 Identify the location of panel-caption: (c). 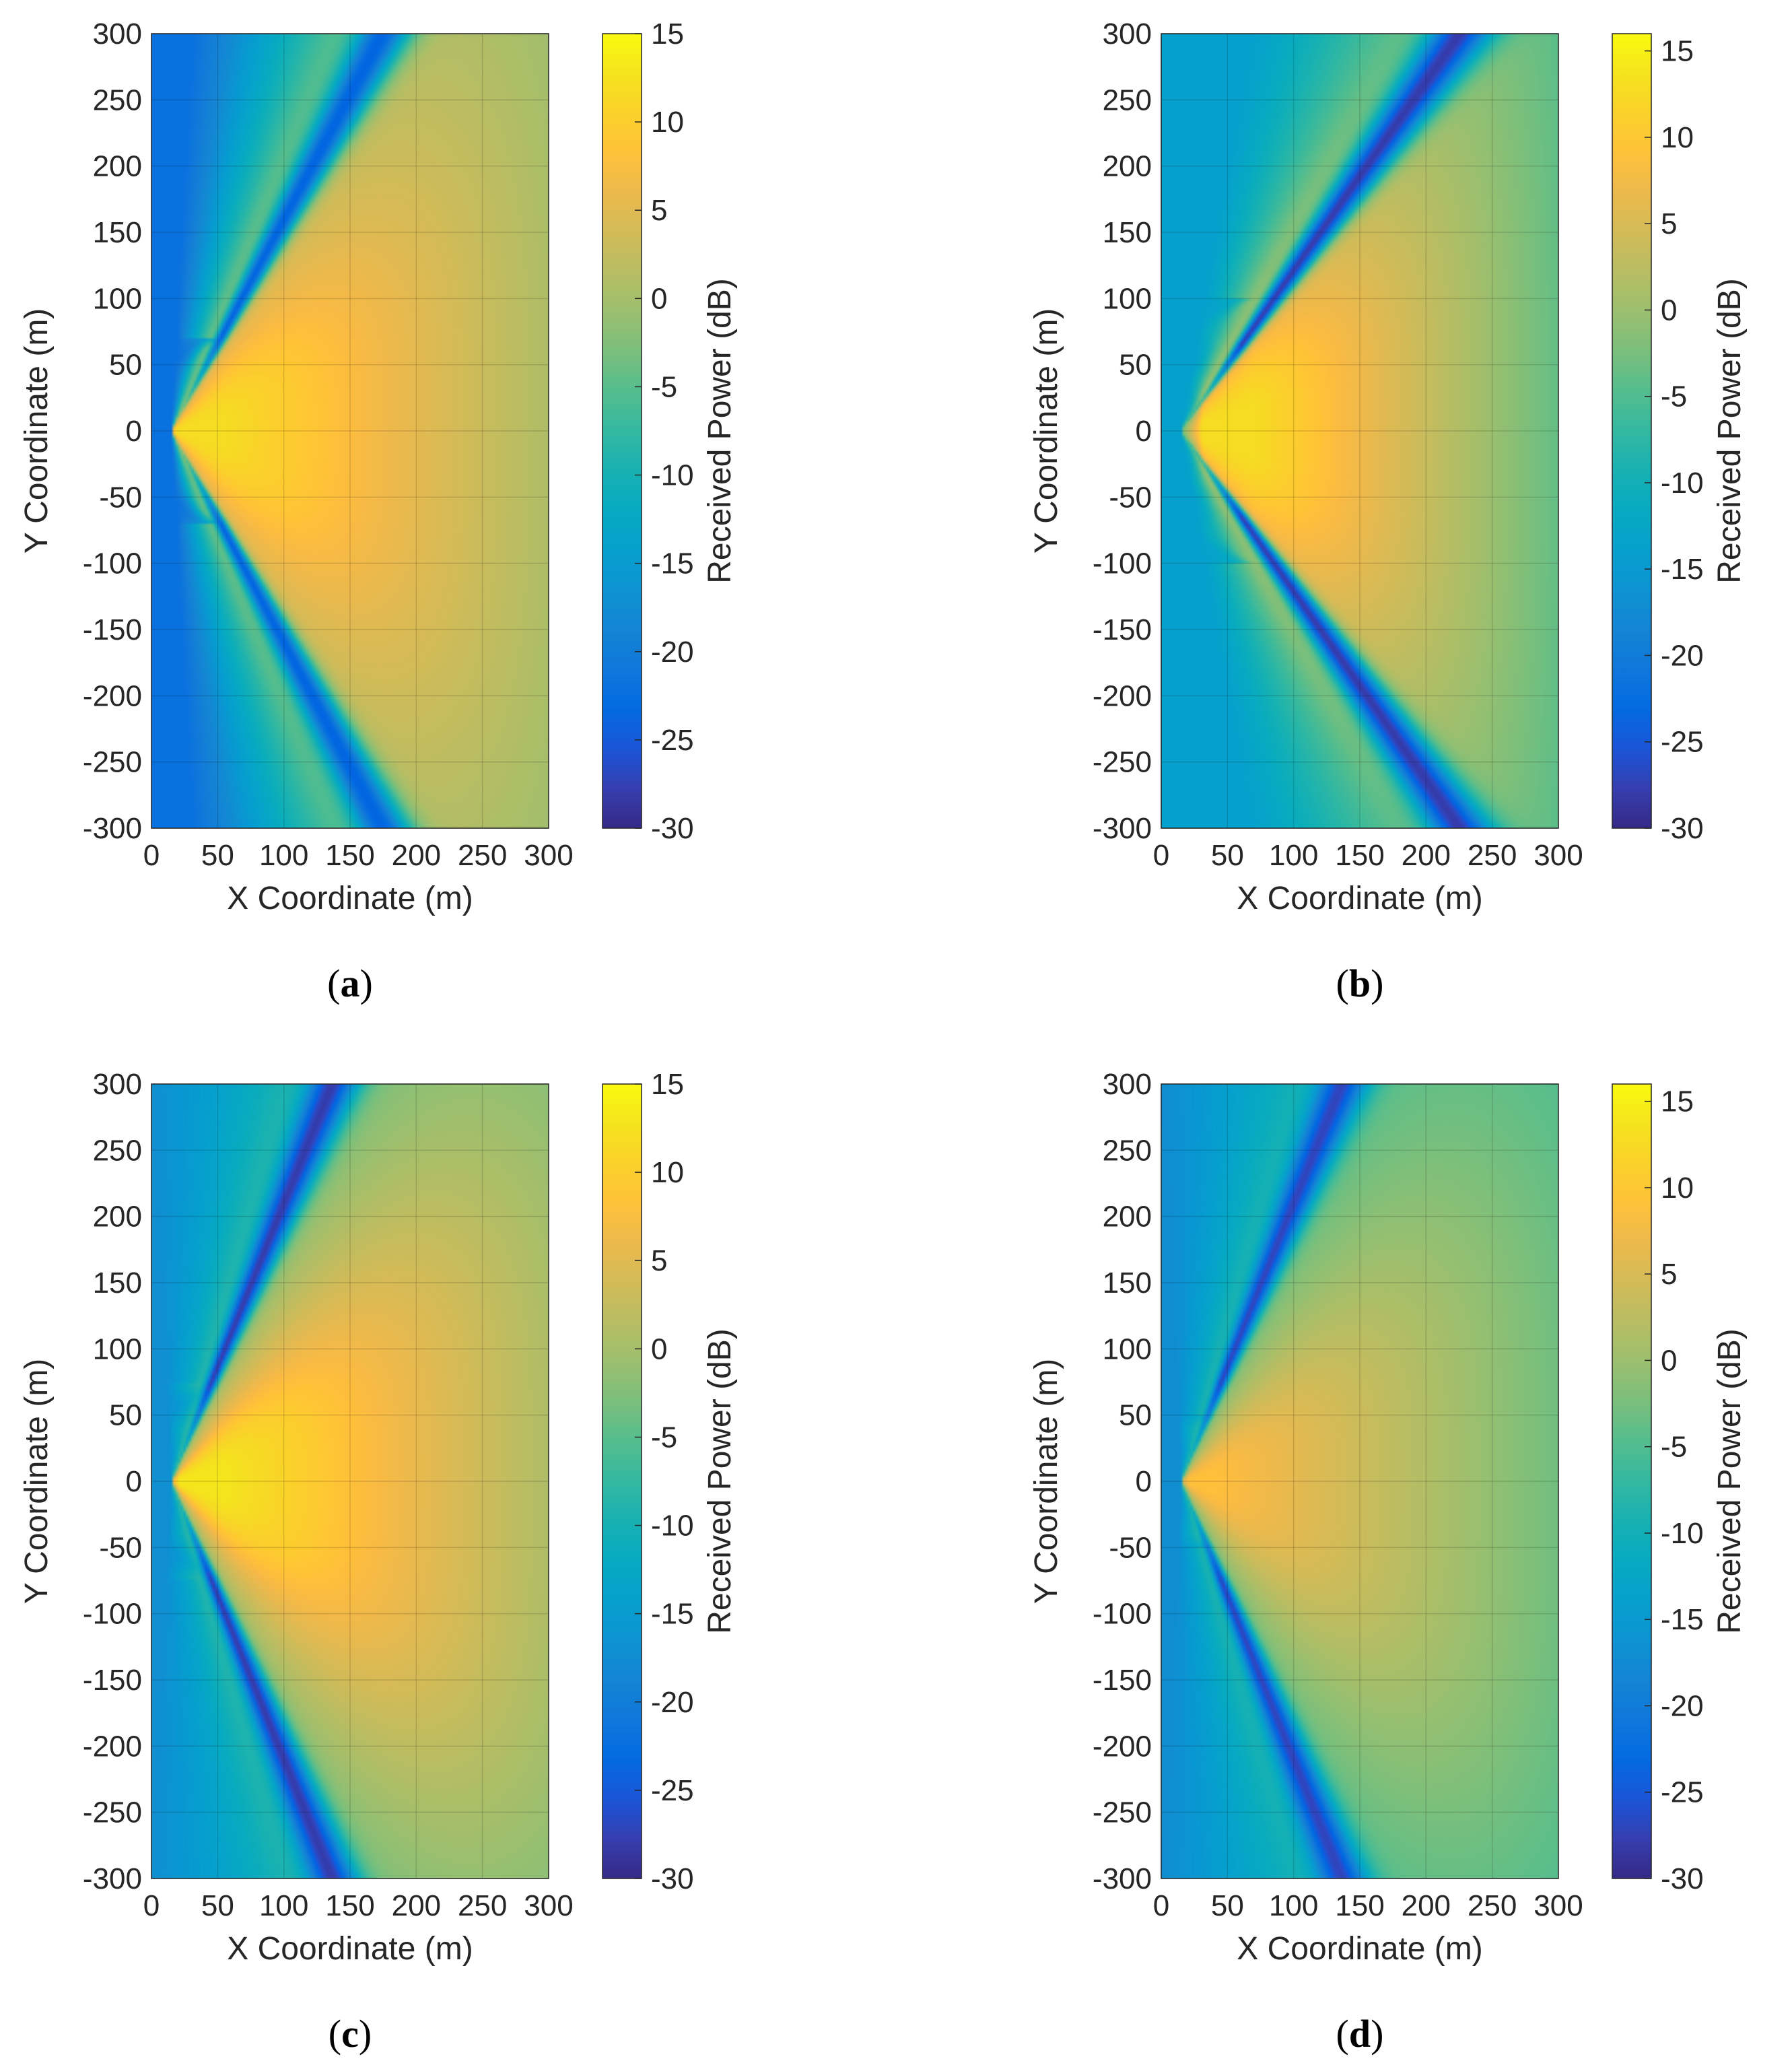
(350, 2034).